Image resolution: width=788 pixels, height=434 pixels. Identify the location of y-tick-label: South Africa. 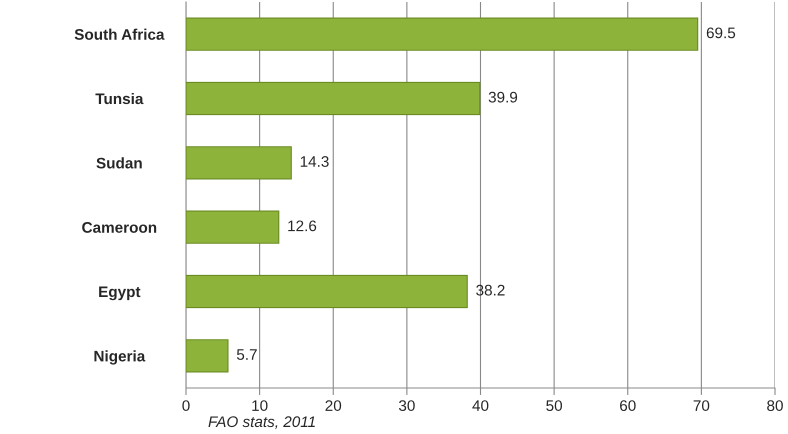
(119, 34).